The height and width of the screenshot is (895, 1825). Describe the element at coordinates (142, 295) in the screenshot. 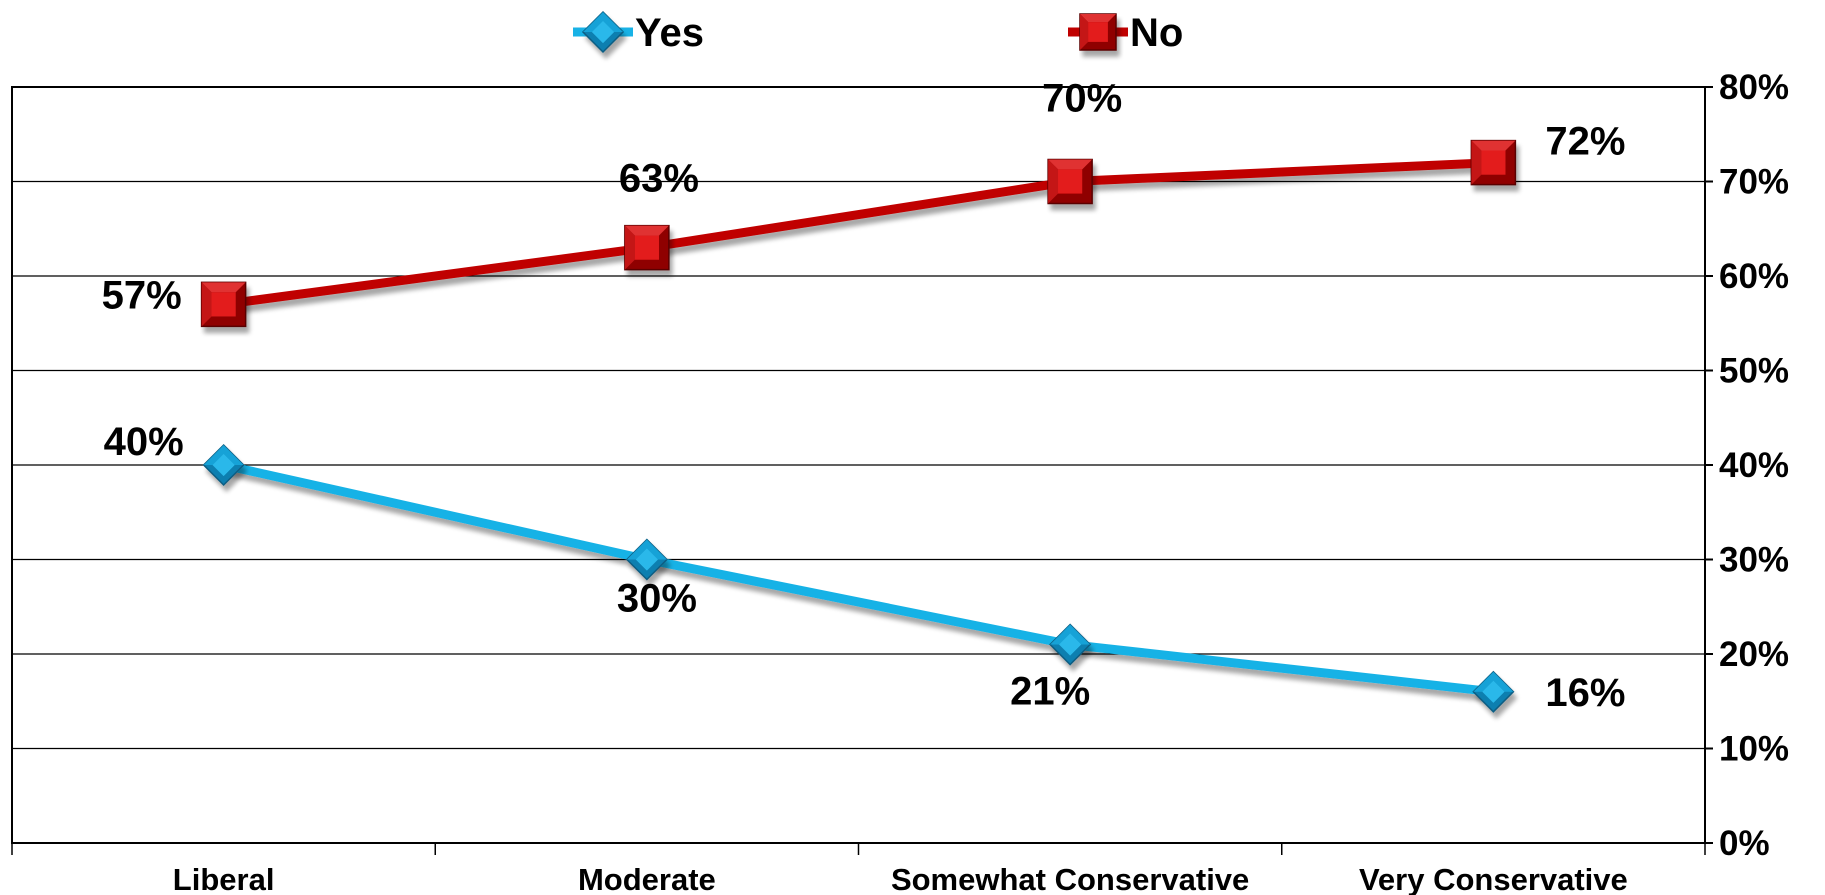

I see `data-label: 57%` at that location.